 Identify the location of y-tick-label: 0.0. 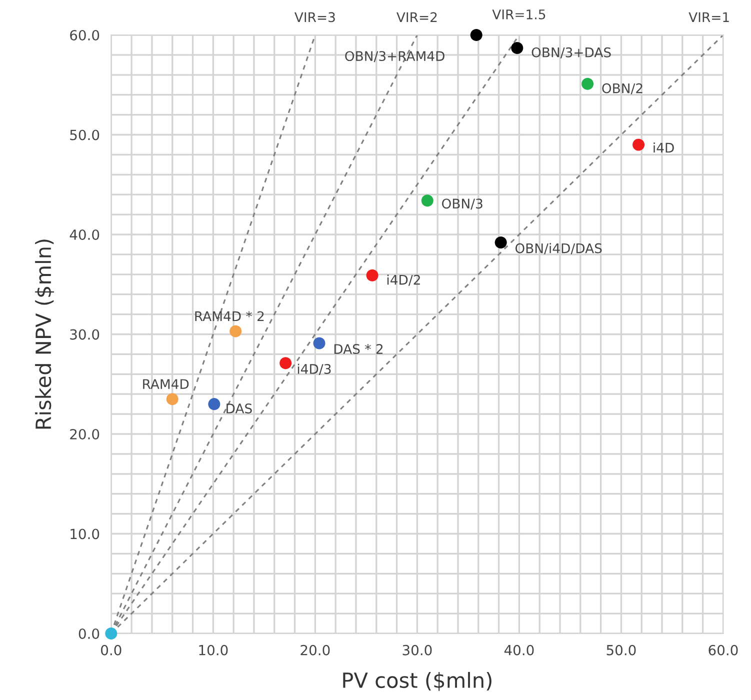
(89, 633).